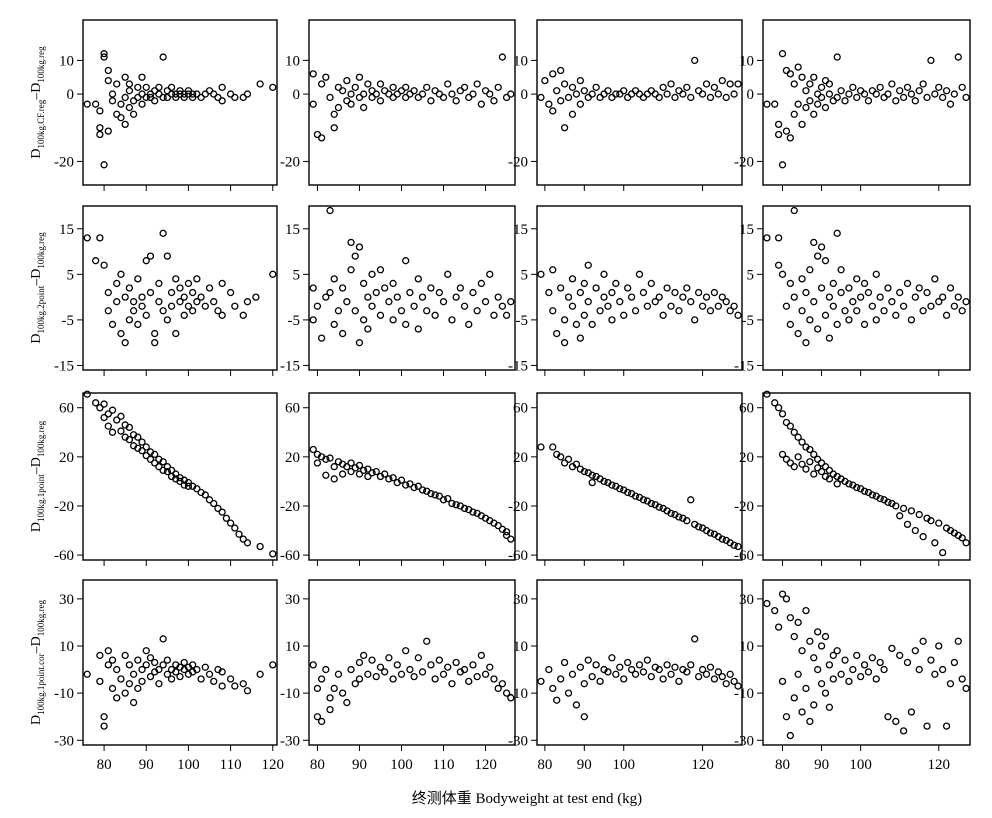  Describe the element at coordinates (290, 162) in the screenshot. I see `y-tick-label: -20` at that location.